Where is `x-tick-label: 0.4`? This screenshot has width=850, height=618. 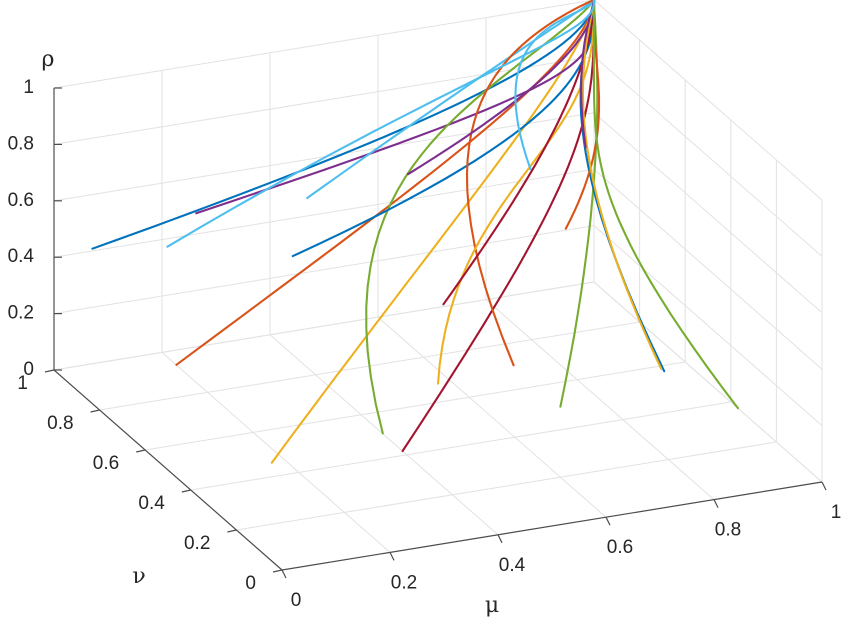
x-tick-label: 0.4 is located at coordinates (512, 565).